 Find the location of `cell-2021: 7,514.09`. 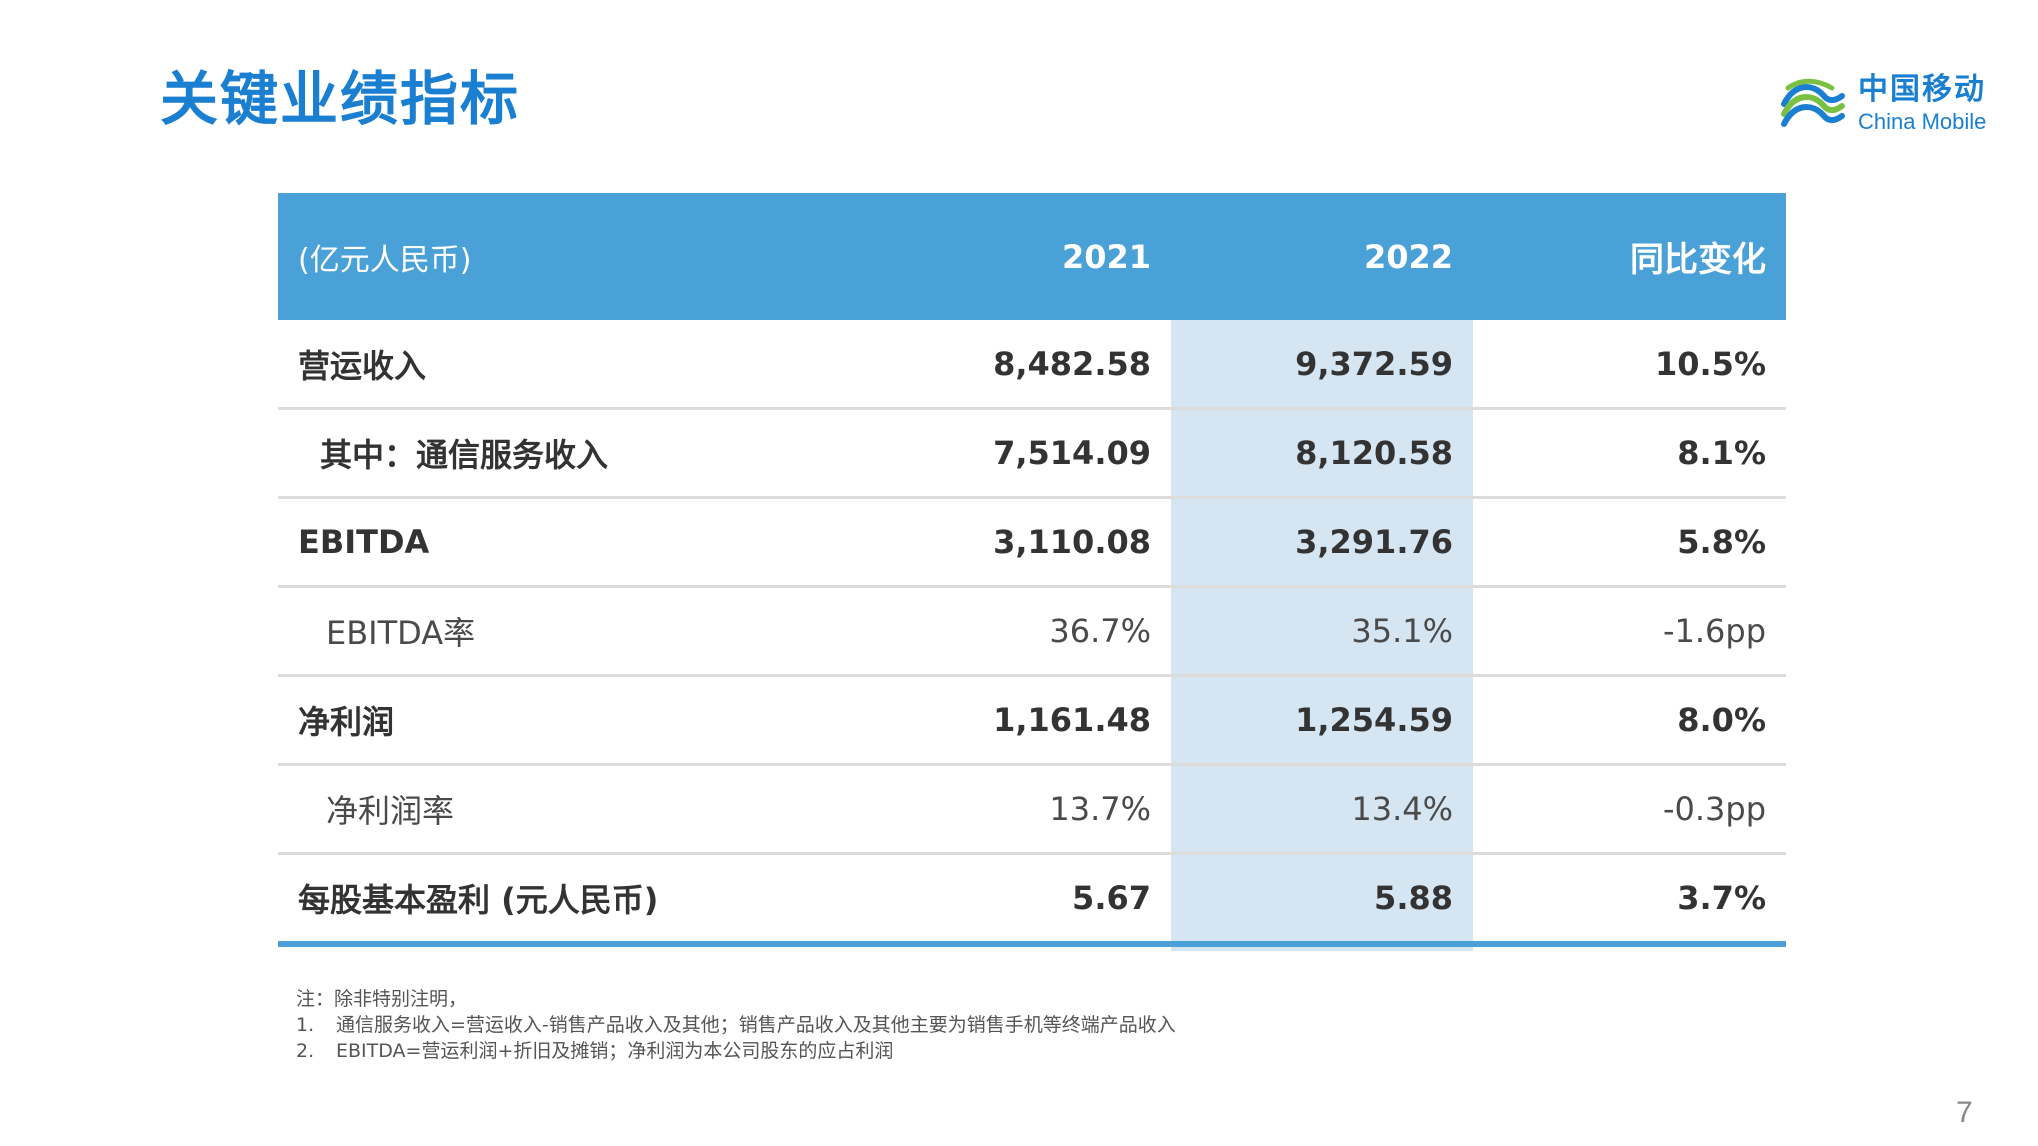

cell-2021: 7,514.09 is located at coordinates (1072, 453).